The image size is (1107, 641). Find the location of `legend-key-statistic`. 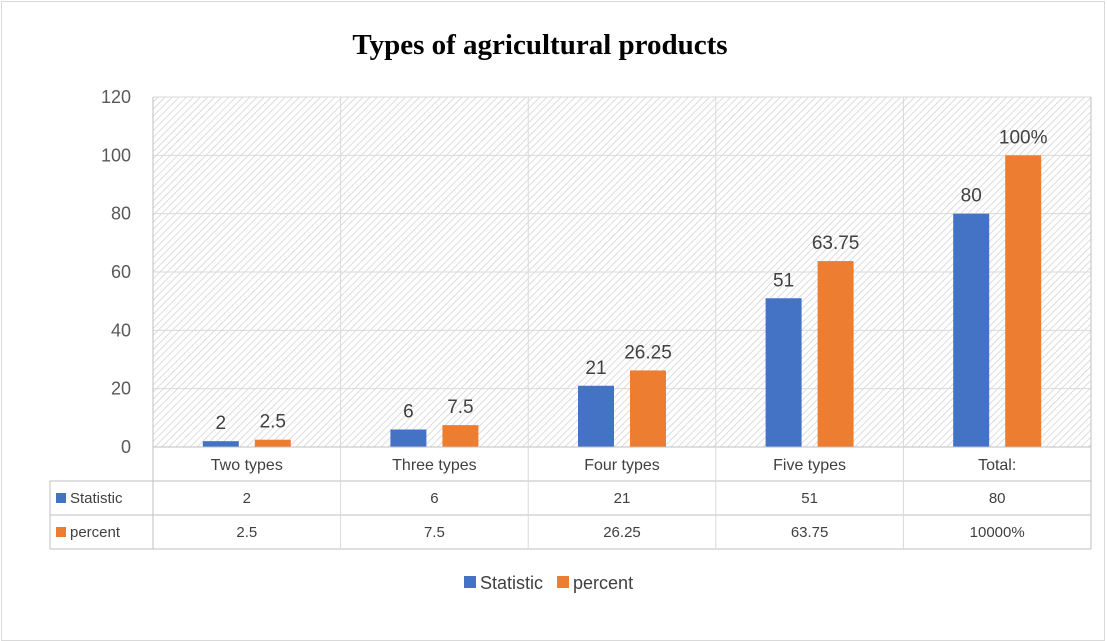

legend-key-statistic is located at coordinates (470, 582).